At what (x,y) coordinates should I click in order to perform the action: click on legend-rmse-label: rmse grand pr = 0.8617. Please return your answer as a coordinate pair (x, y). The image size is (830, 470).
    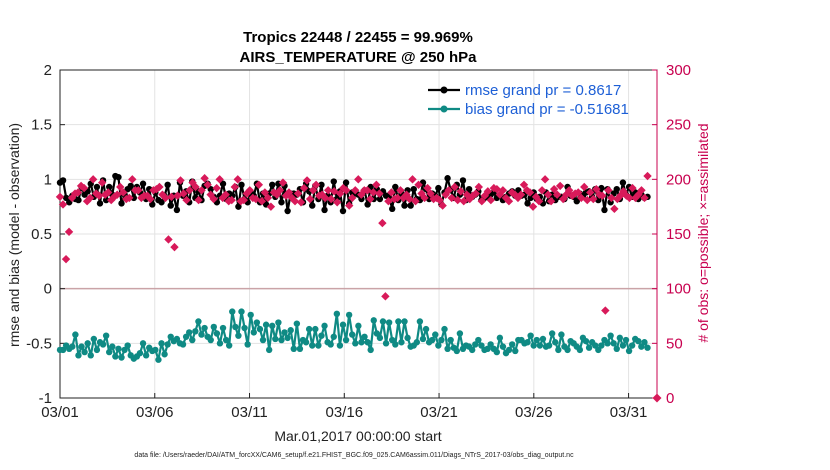
    Looking at the image, I should click on (543, 90).